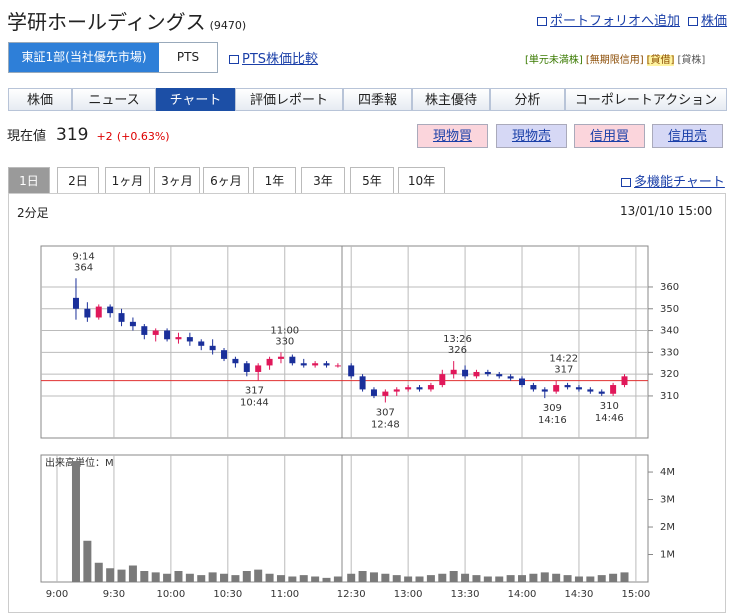 The height and width of the screenshot is (613, 735). Describe the element at coordinates (421, 180) in the screenshot. I see `period-tab: 10年` at that location.